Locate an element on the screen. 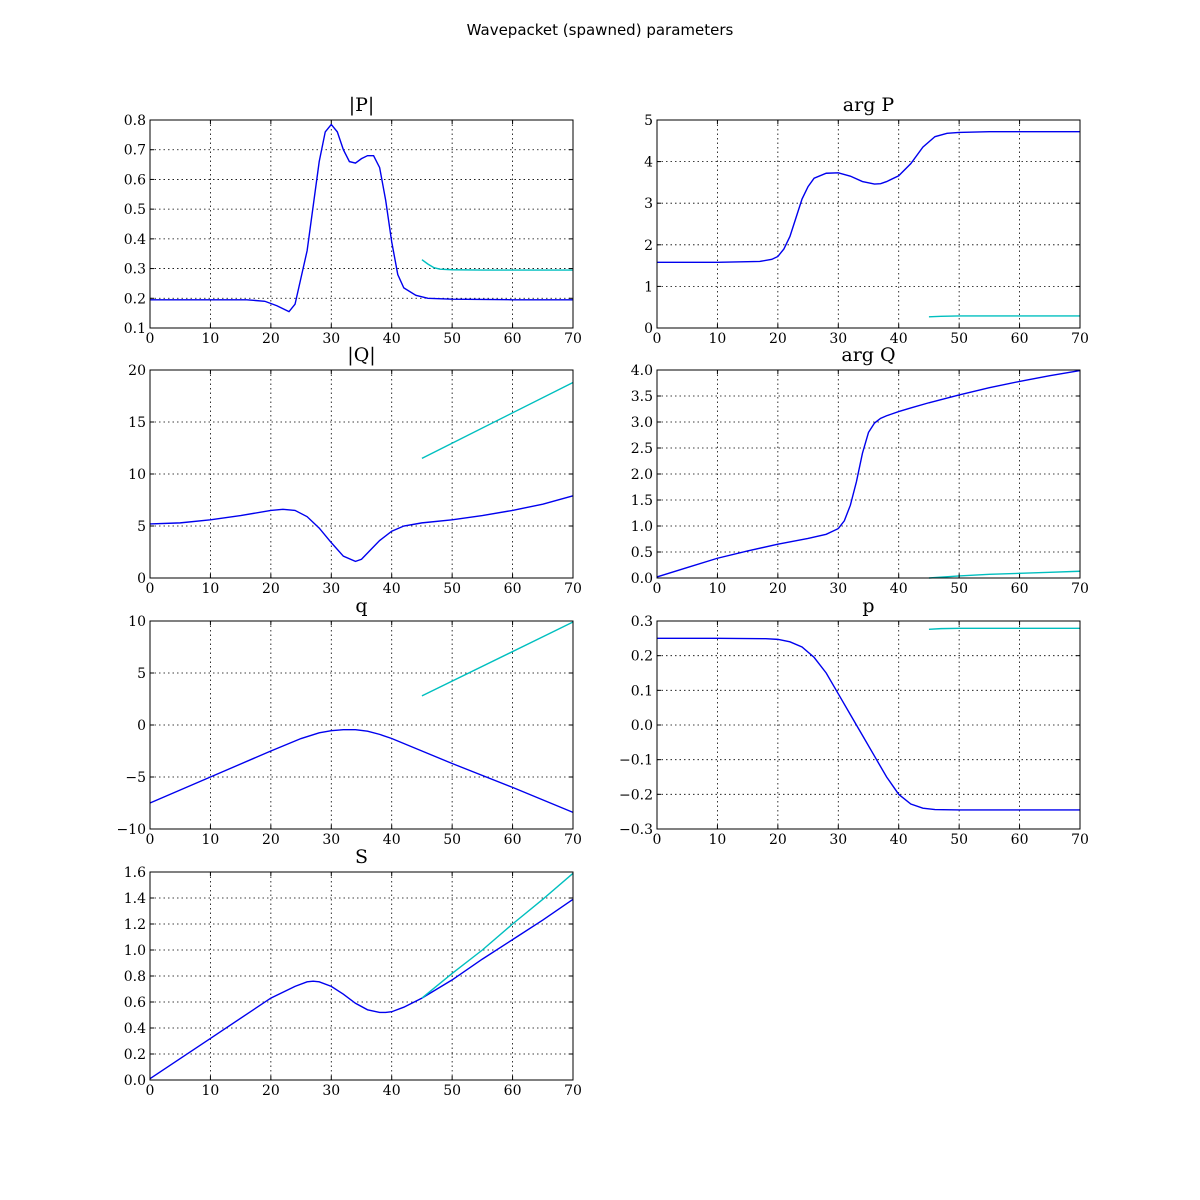 The height and width of the screenshot is (1200, 1200). subplot-3-xtick-label-20: 20 is located at coordinates (271, 589).